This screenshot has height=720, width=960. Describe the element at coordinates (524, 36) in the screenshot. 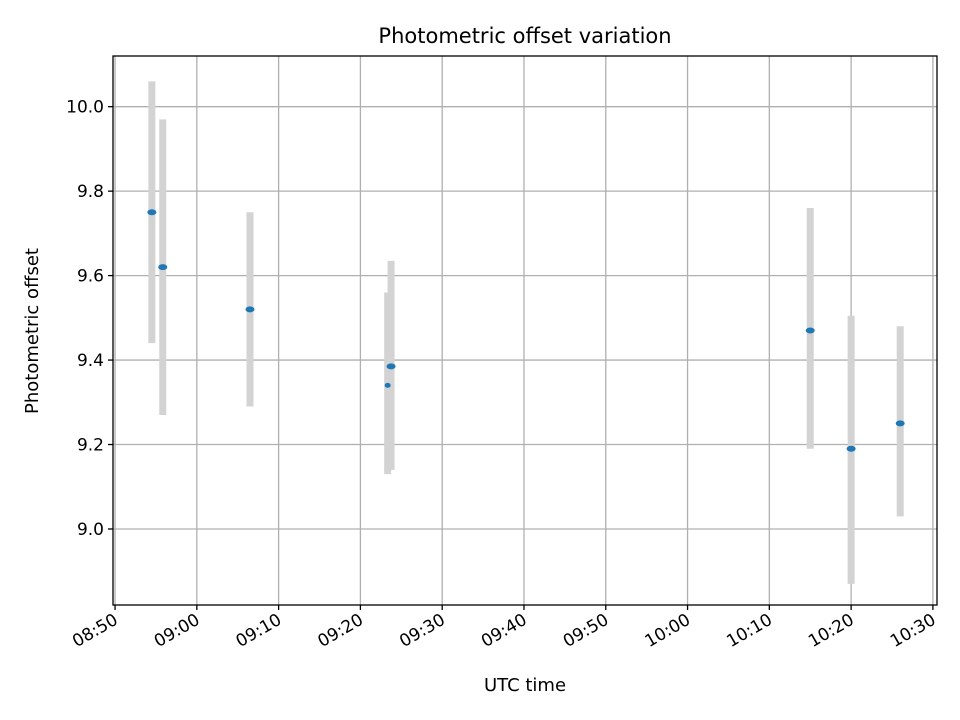

I see `chart-title: Photometric offset variation` at that location.